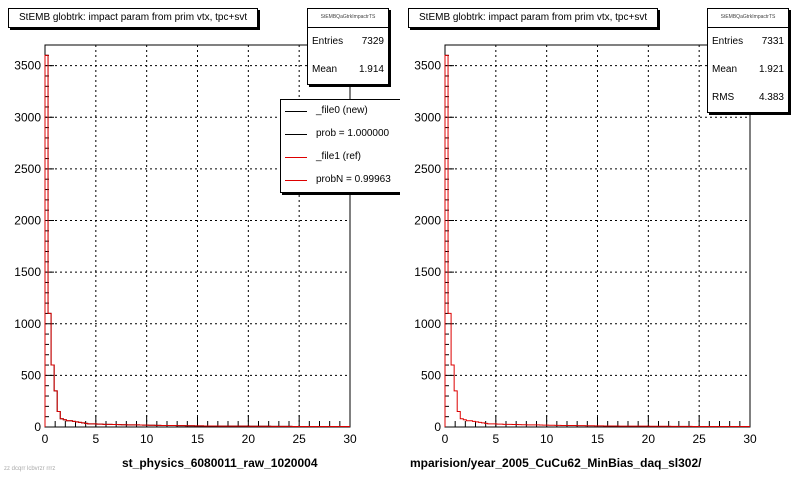 The image size is (800, 480). I want to click on legend-entry: probN = 0.99963, so click(340, 180).